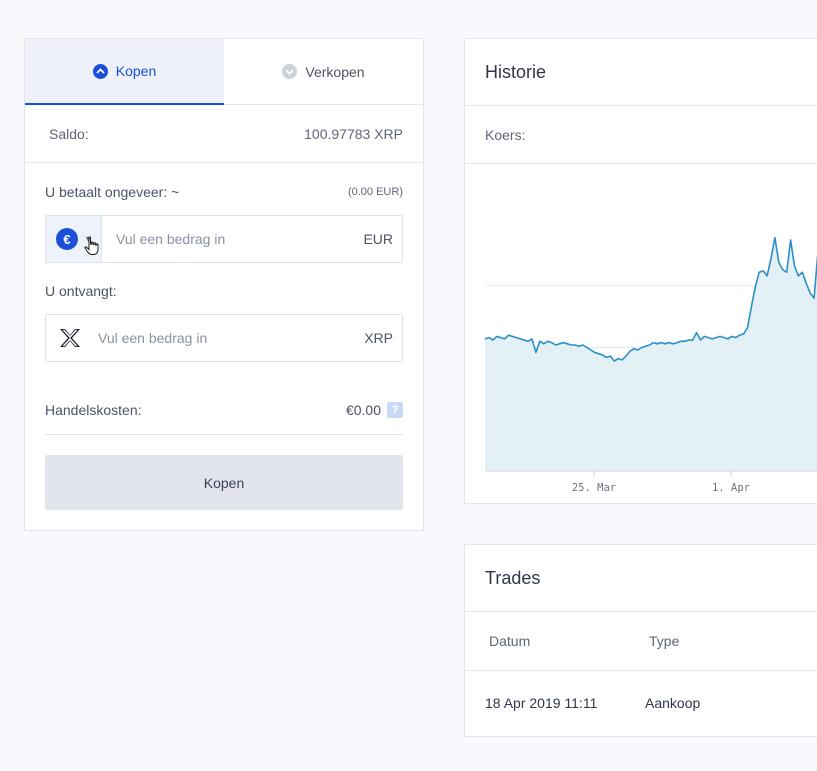 This screenshot has height=771, width=817. What do you see at coordinates (112, 192) in the screenshot?
I see `pay-label: U betaalt ongeveer: ~` at bounding box center [112, 192].